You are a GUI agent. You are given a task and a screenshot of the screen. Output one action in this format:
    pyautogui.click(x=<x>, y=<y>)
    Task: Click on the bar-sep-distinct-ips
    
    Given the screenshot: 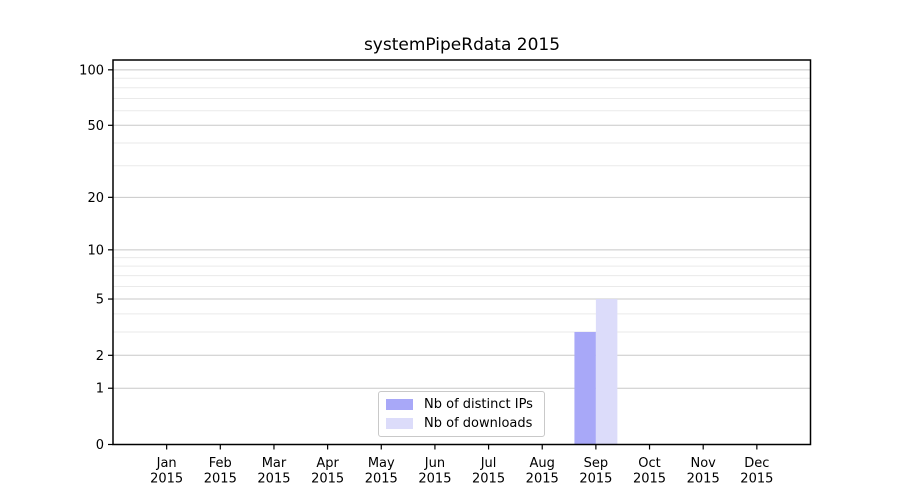 What is the action you would take?
    pyautogui.click(x=585, y=388)
    